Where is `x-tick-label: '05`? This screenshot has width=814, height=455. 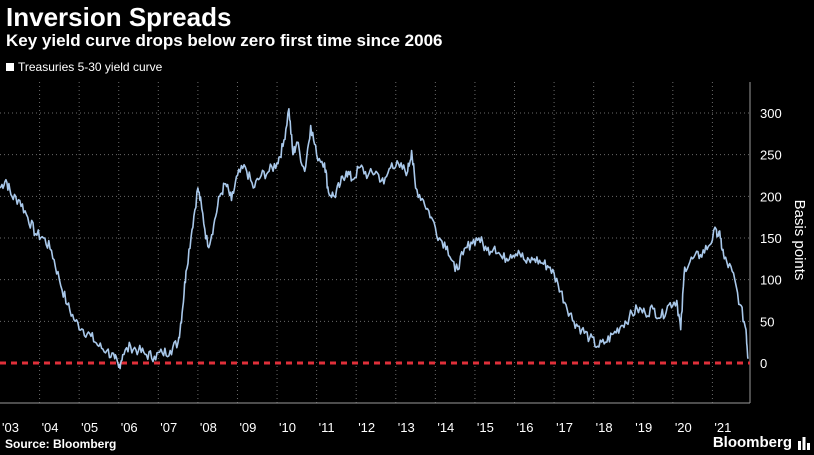
x-tick-label: '05 is located at coordinates (89, 427).